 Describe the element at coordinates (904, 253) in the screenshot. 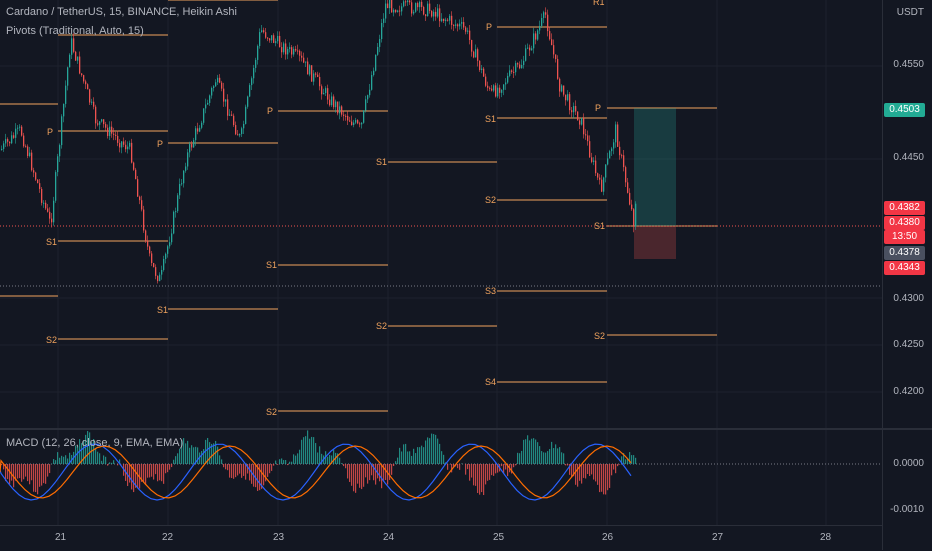

I see `cursor-price-tag: 0.4378` at that location.